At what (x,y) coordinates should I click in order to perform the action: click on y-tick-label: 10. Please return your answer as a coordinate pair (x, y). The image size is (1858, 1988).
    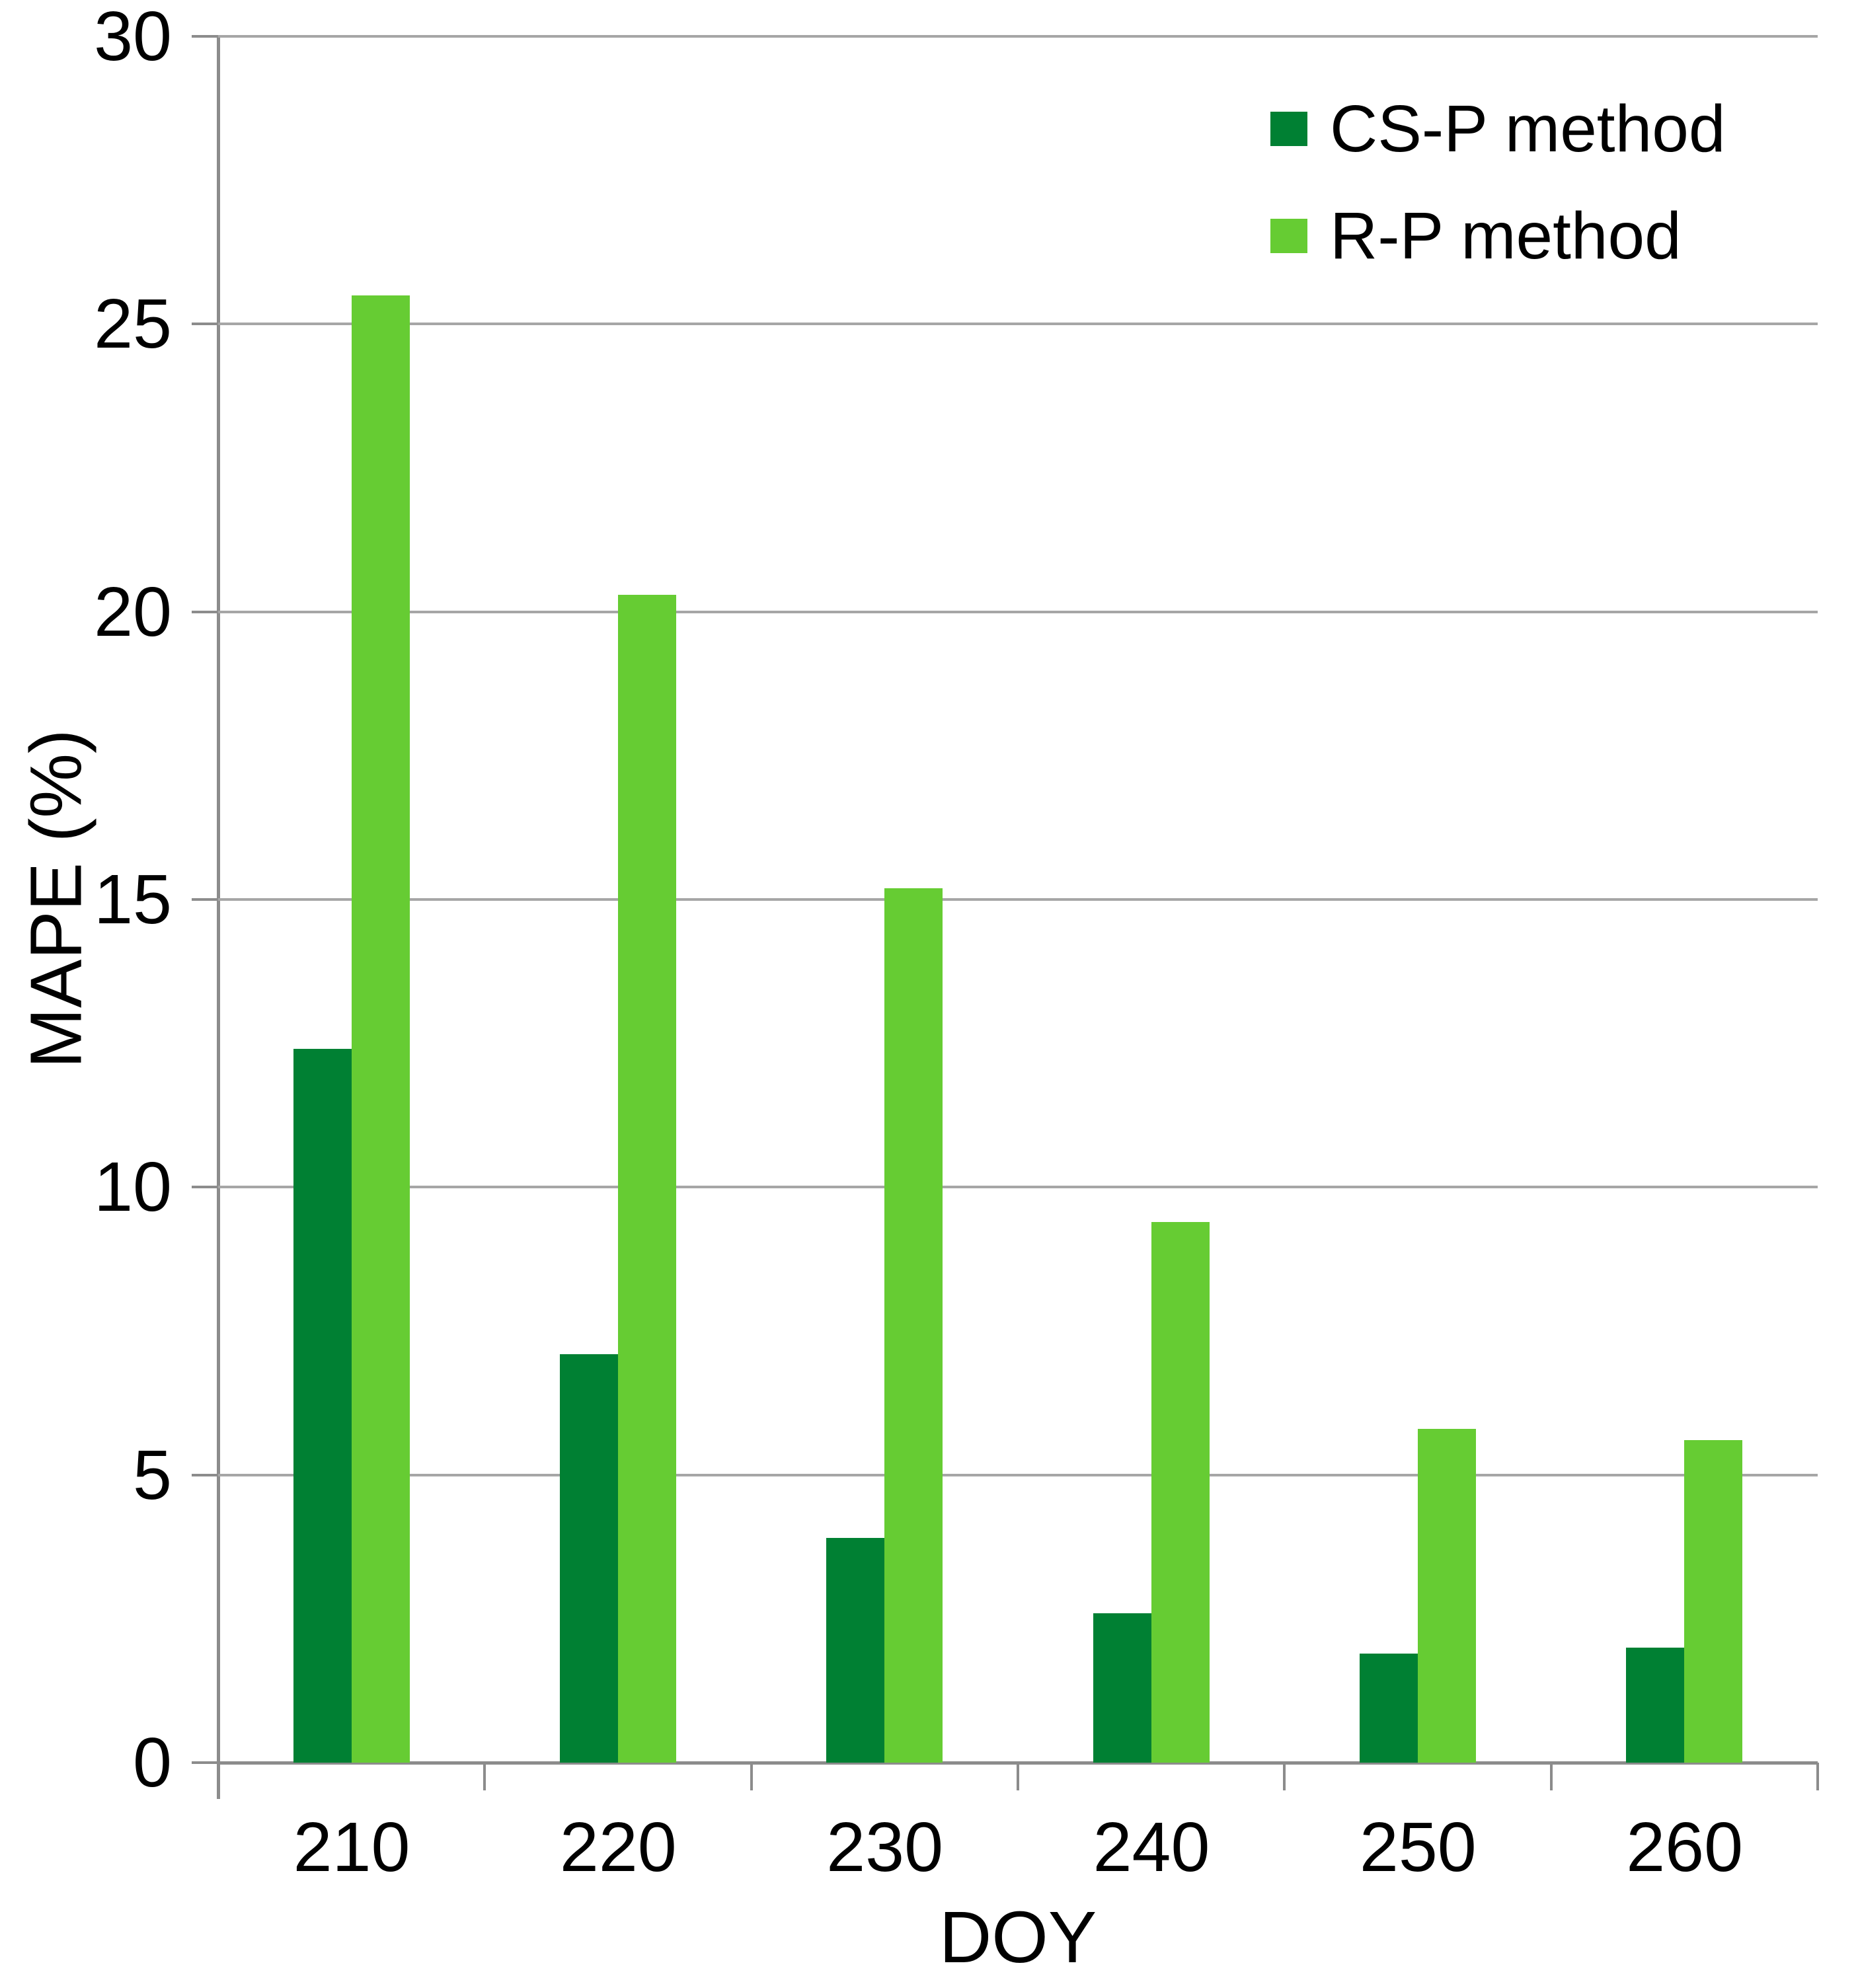
    Looking at the image, I should click on (133, 1187).